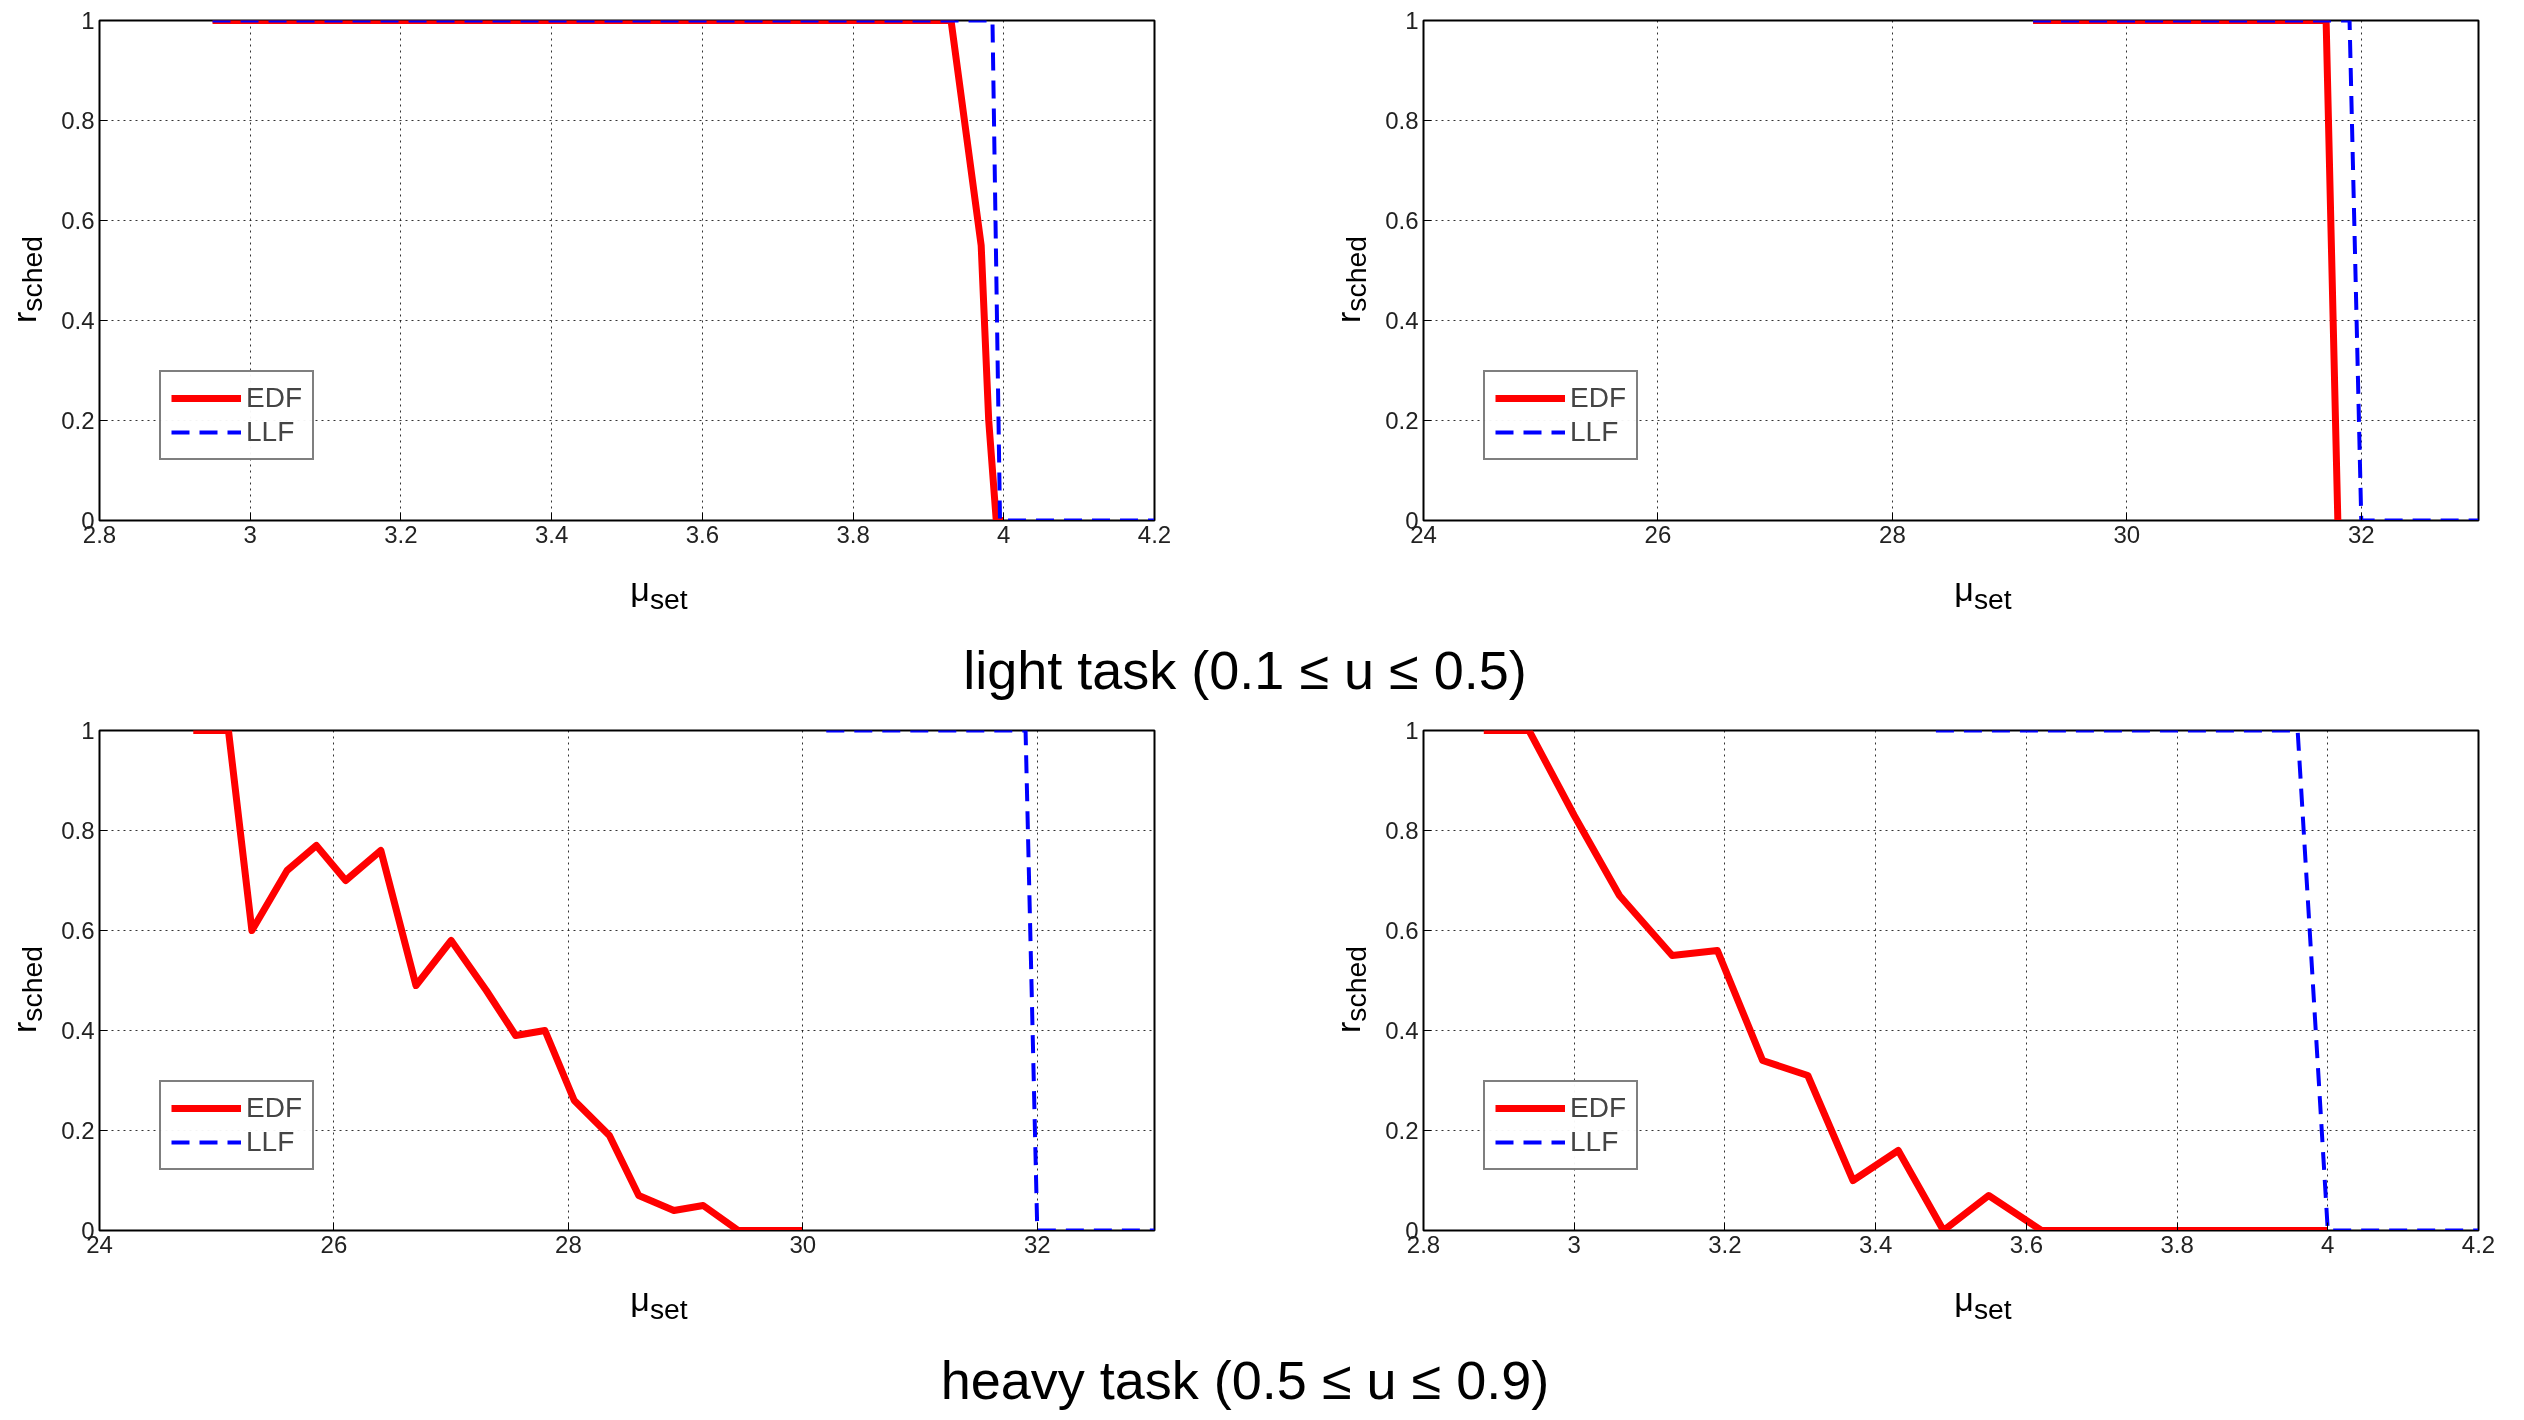 The image size is (2524, 1420). What do you see at coordinates (1245, 670) in the screenshot?
I see `text: light task (0.1 ≤ u ≤ 0.5)` at bounding box center [1245, 670].